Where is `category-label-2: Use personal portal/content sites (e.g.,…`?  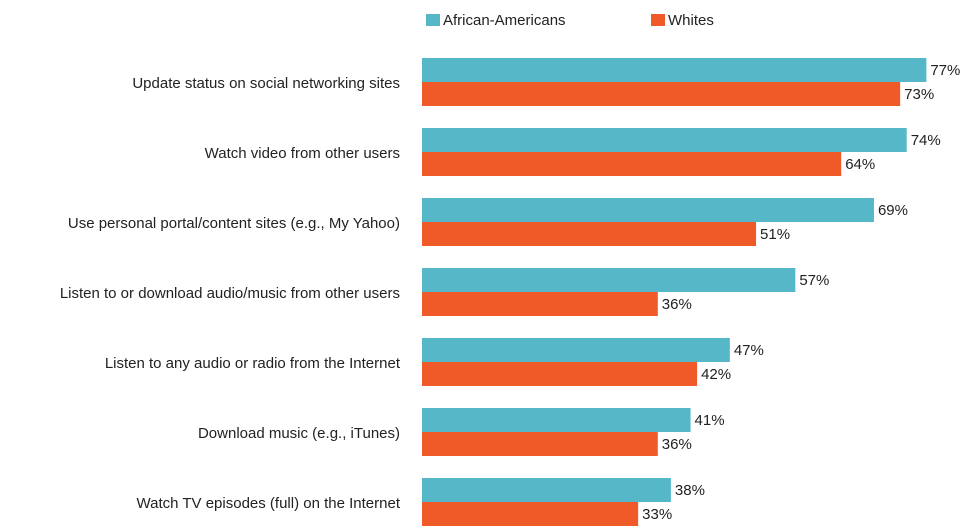 category-label-2: Use personal portal/content sites (e.g.,… is located at coordinates (234, 223).